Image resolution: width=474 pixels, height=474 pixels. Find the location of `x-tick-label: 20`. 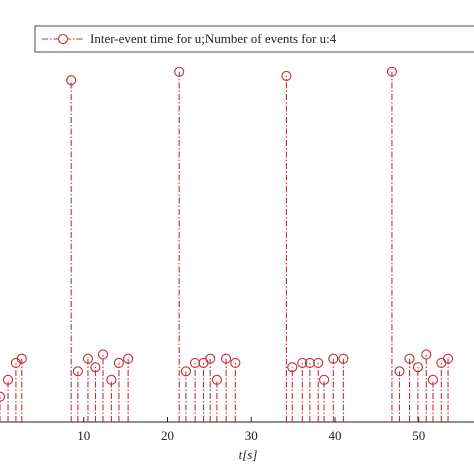

x-tick-label: 20 is located at coordinates (167, 435).